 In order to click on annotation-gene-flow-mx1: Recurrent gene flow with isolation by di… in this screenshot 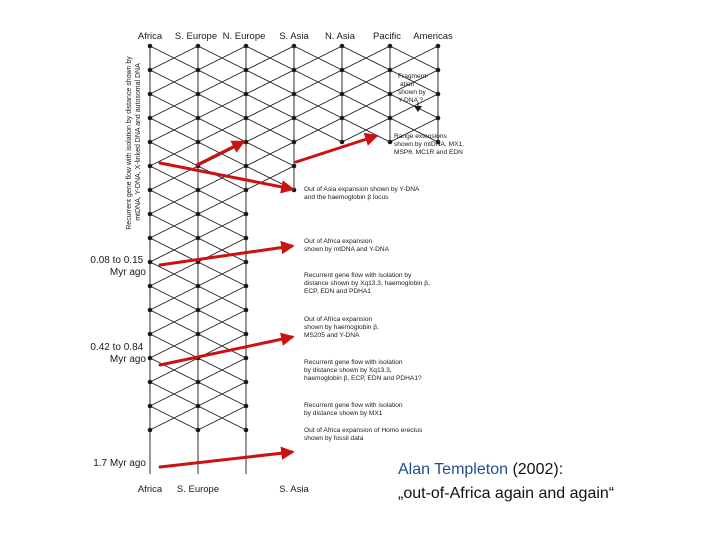, I will do `click(354, 409)`.